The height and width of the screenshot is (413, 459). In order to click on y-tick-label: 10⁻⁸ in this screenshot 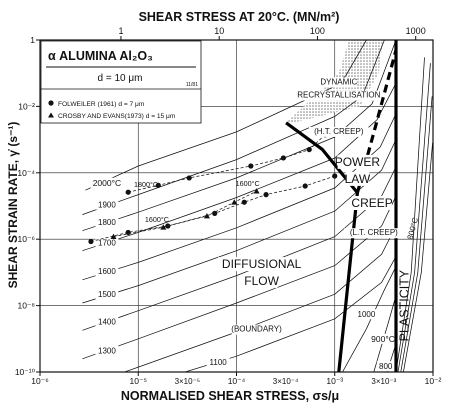, I will do `click(26, 306)`.